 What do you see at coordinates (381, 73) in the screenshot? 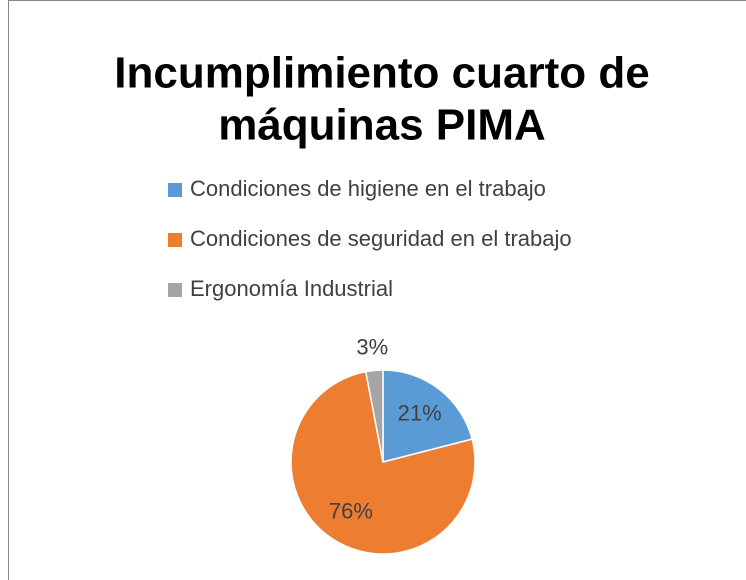
I see `chart-title: Incumplimiento cuarto de` at bounding box center [381, 73].